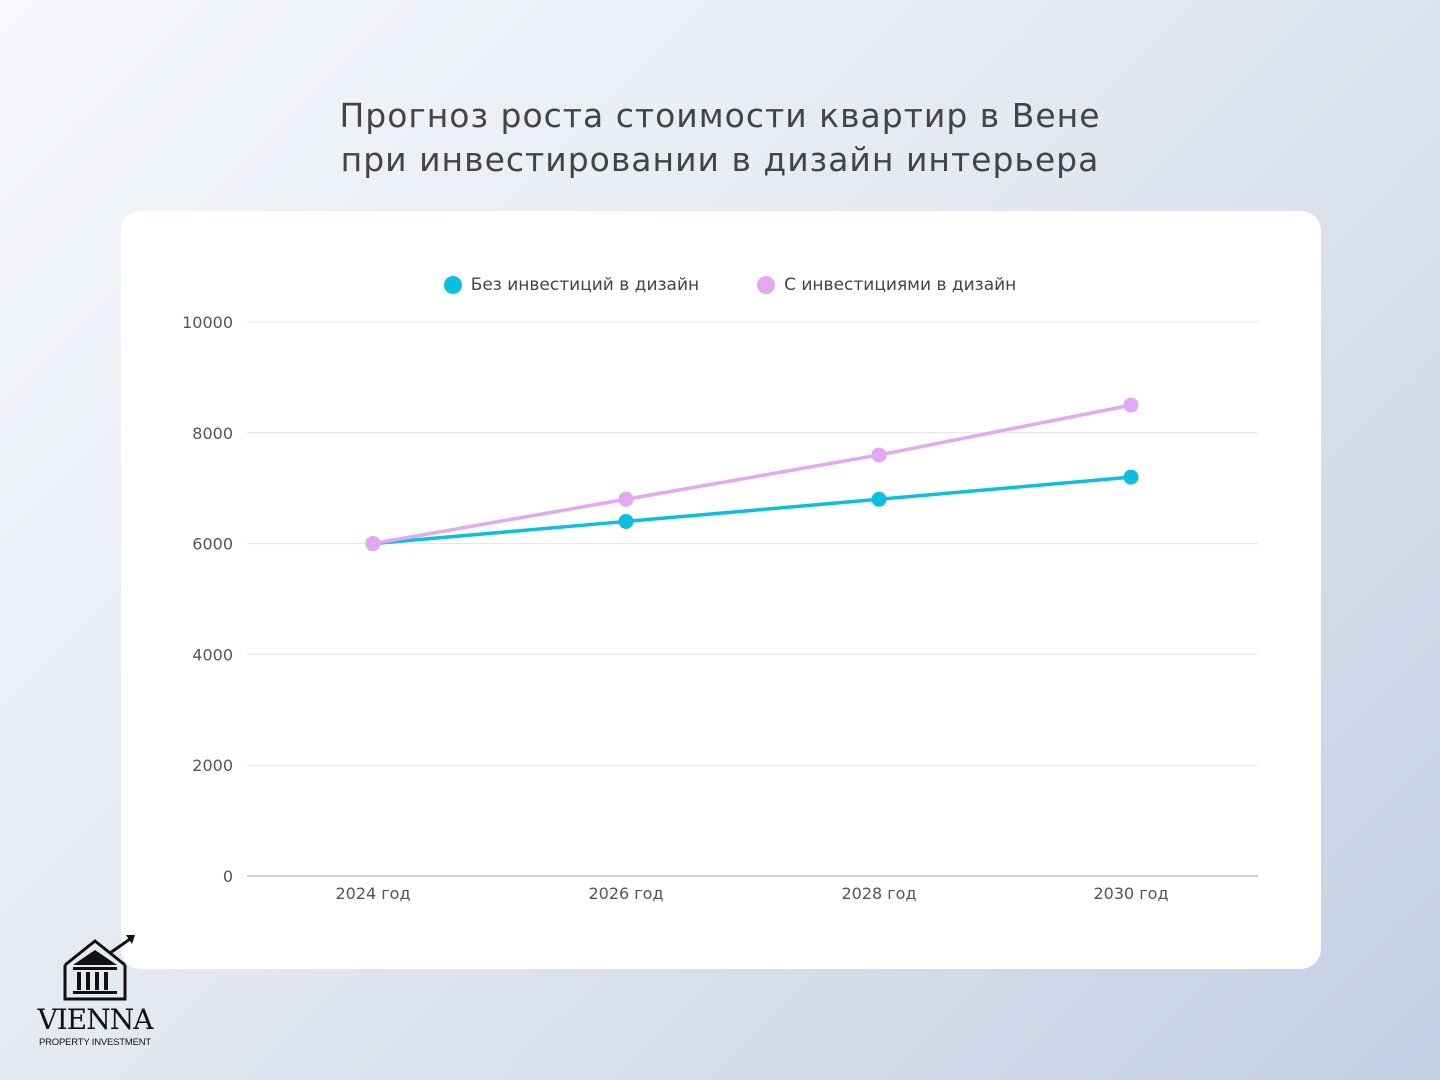 The image size is (1440, 1080). What do you see at coordinates (212, 433) in the screenshot?
I see `y-tick-label: 8000` at bounding box center [212, 433].